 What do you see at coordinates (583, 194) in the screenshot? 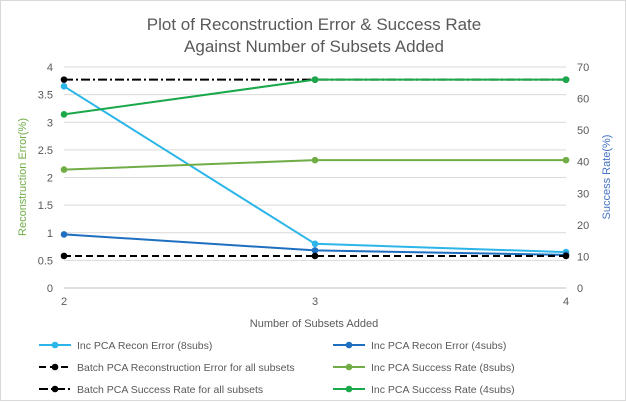
I see `y-right-tick-label: 30` at bounding box center [583, 194].